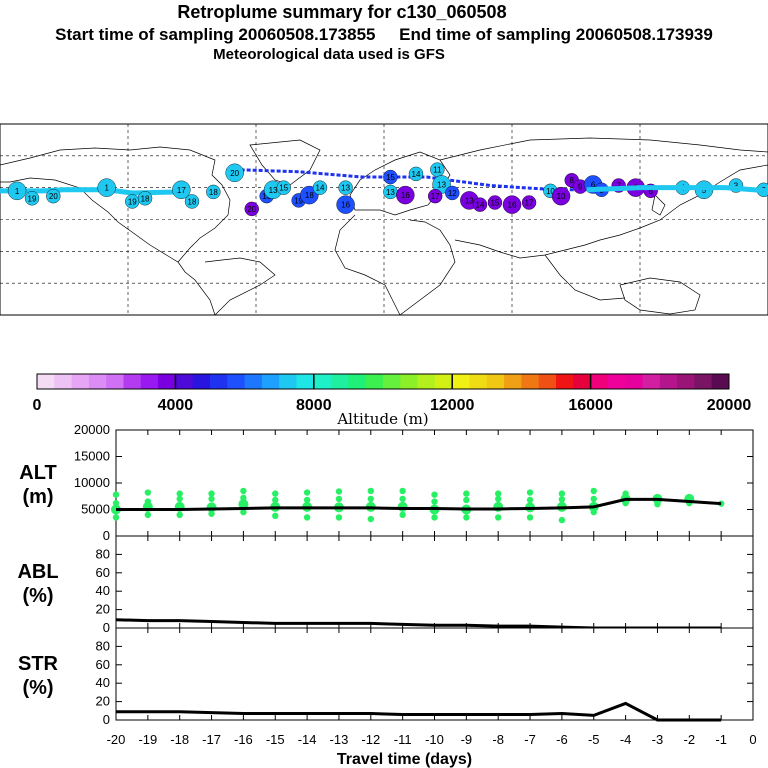 The width and height of the screenshot is (768, 768). I want to click on plume-cluster: 13, so click(390, 192).